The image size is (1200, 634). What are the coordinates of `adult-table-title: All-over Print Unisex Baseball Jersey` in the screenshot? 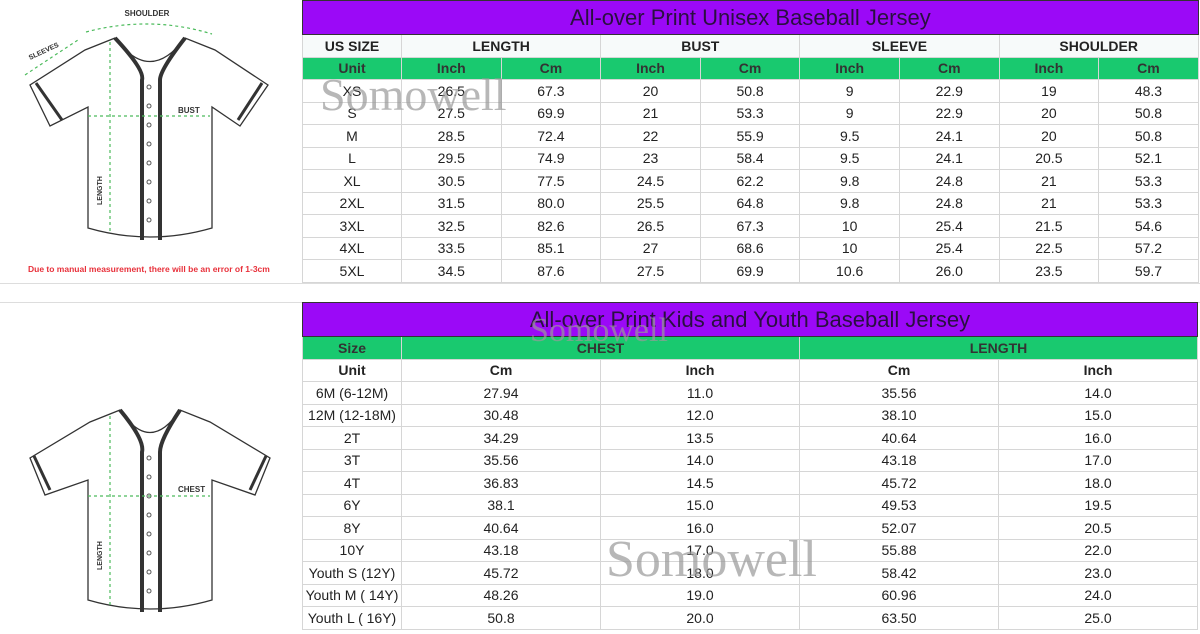 It's located at (750, 17).